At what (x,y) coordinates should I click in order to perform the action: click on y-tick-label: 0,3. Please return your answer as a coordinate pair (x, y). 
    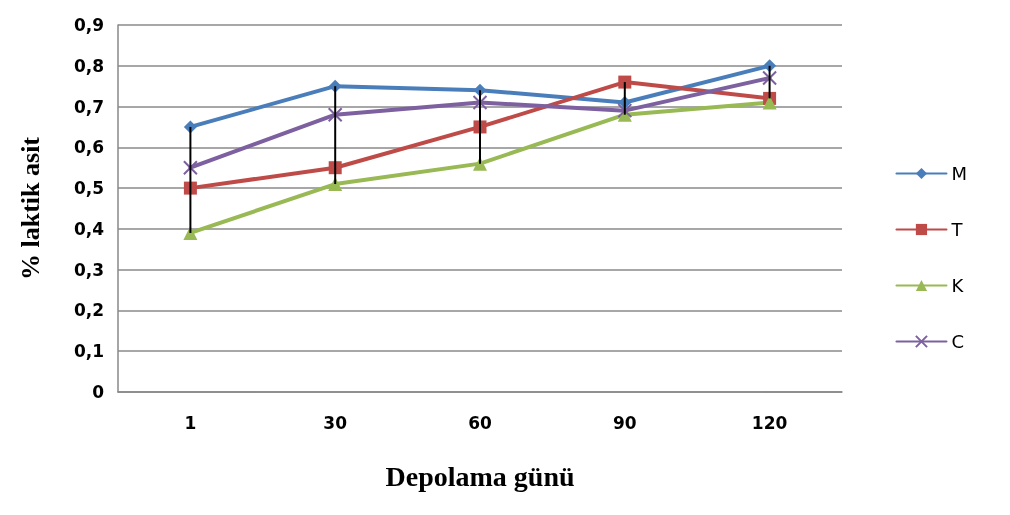
    Looking at the image, I should click on (88, 269).